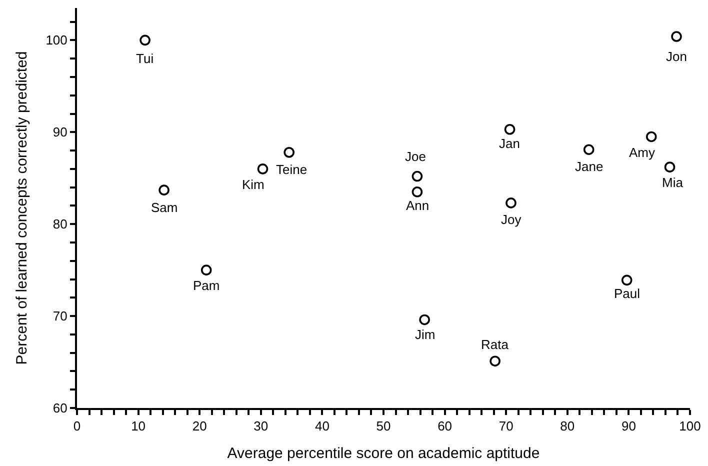 Image resolution: width=708 pixels, height=466 pixels. What do you see at coordinates (57, 40) in the screenshot?
I see `y-tick-label: 100` at bounding box center [57, 40].